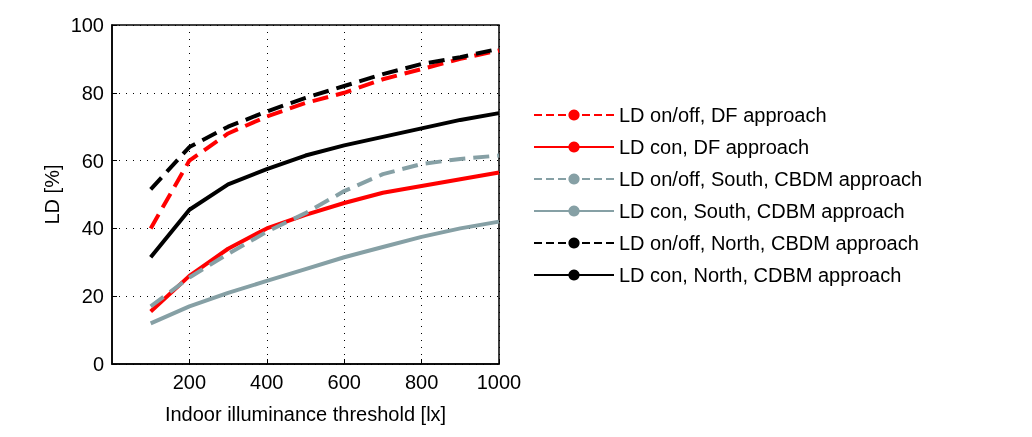  Describe the element at coordinates (771, 179) in the screenshot. I see `legend-label: LD on/off, South, CBDM approach` at that location.